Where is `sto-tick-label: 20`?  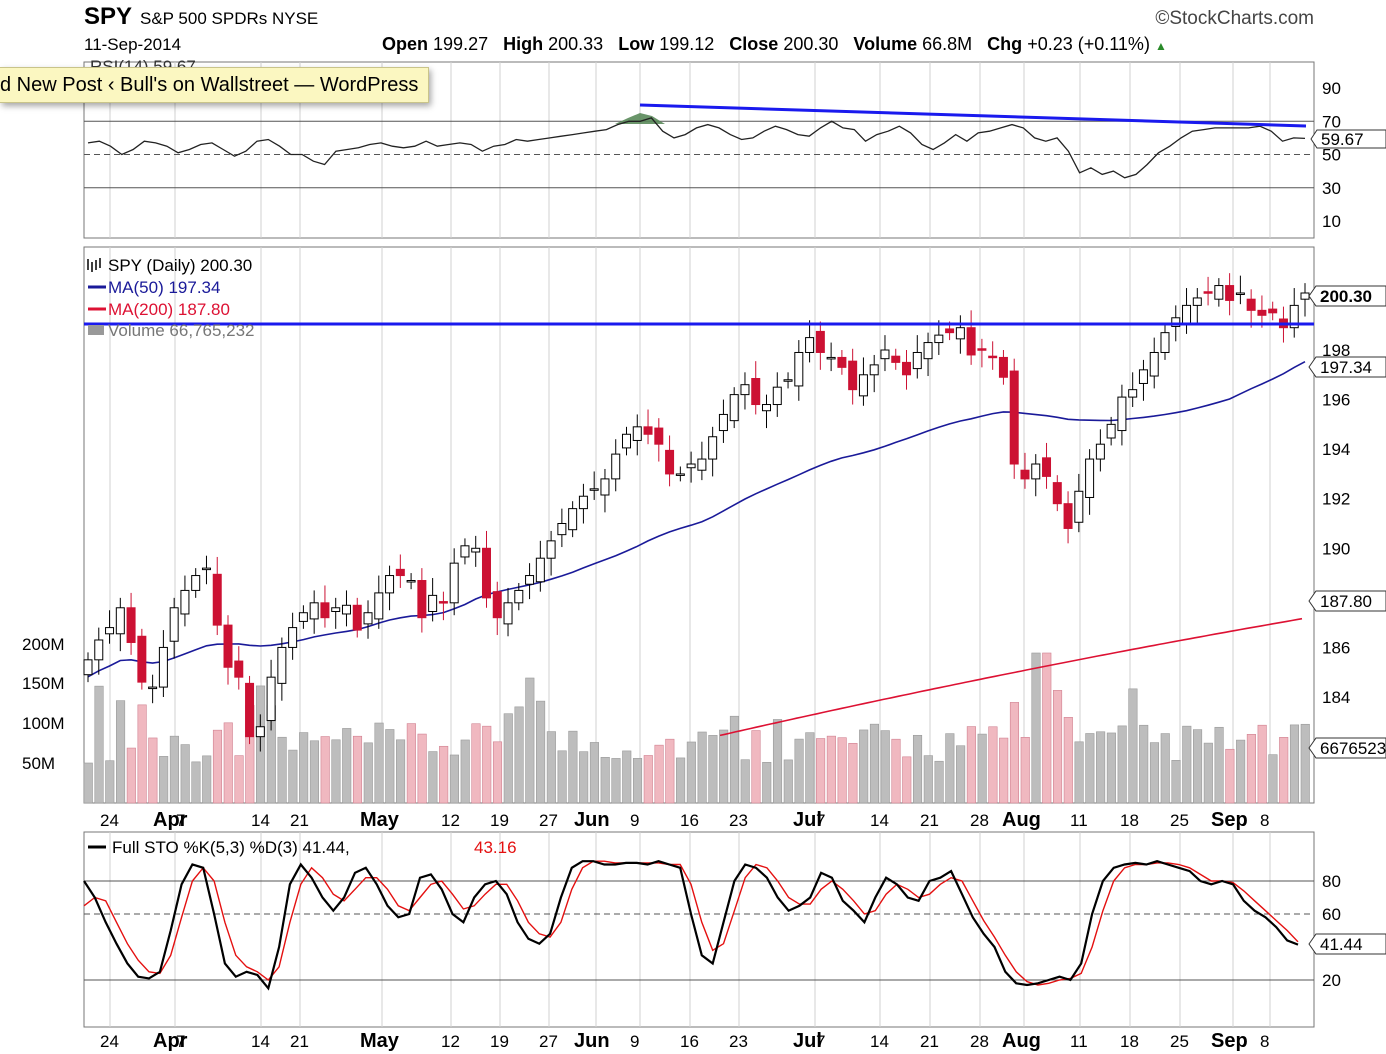
sto-tick-label: 20 is located at coordinates (1331, 980).